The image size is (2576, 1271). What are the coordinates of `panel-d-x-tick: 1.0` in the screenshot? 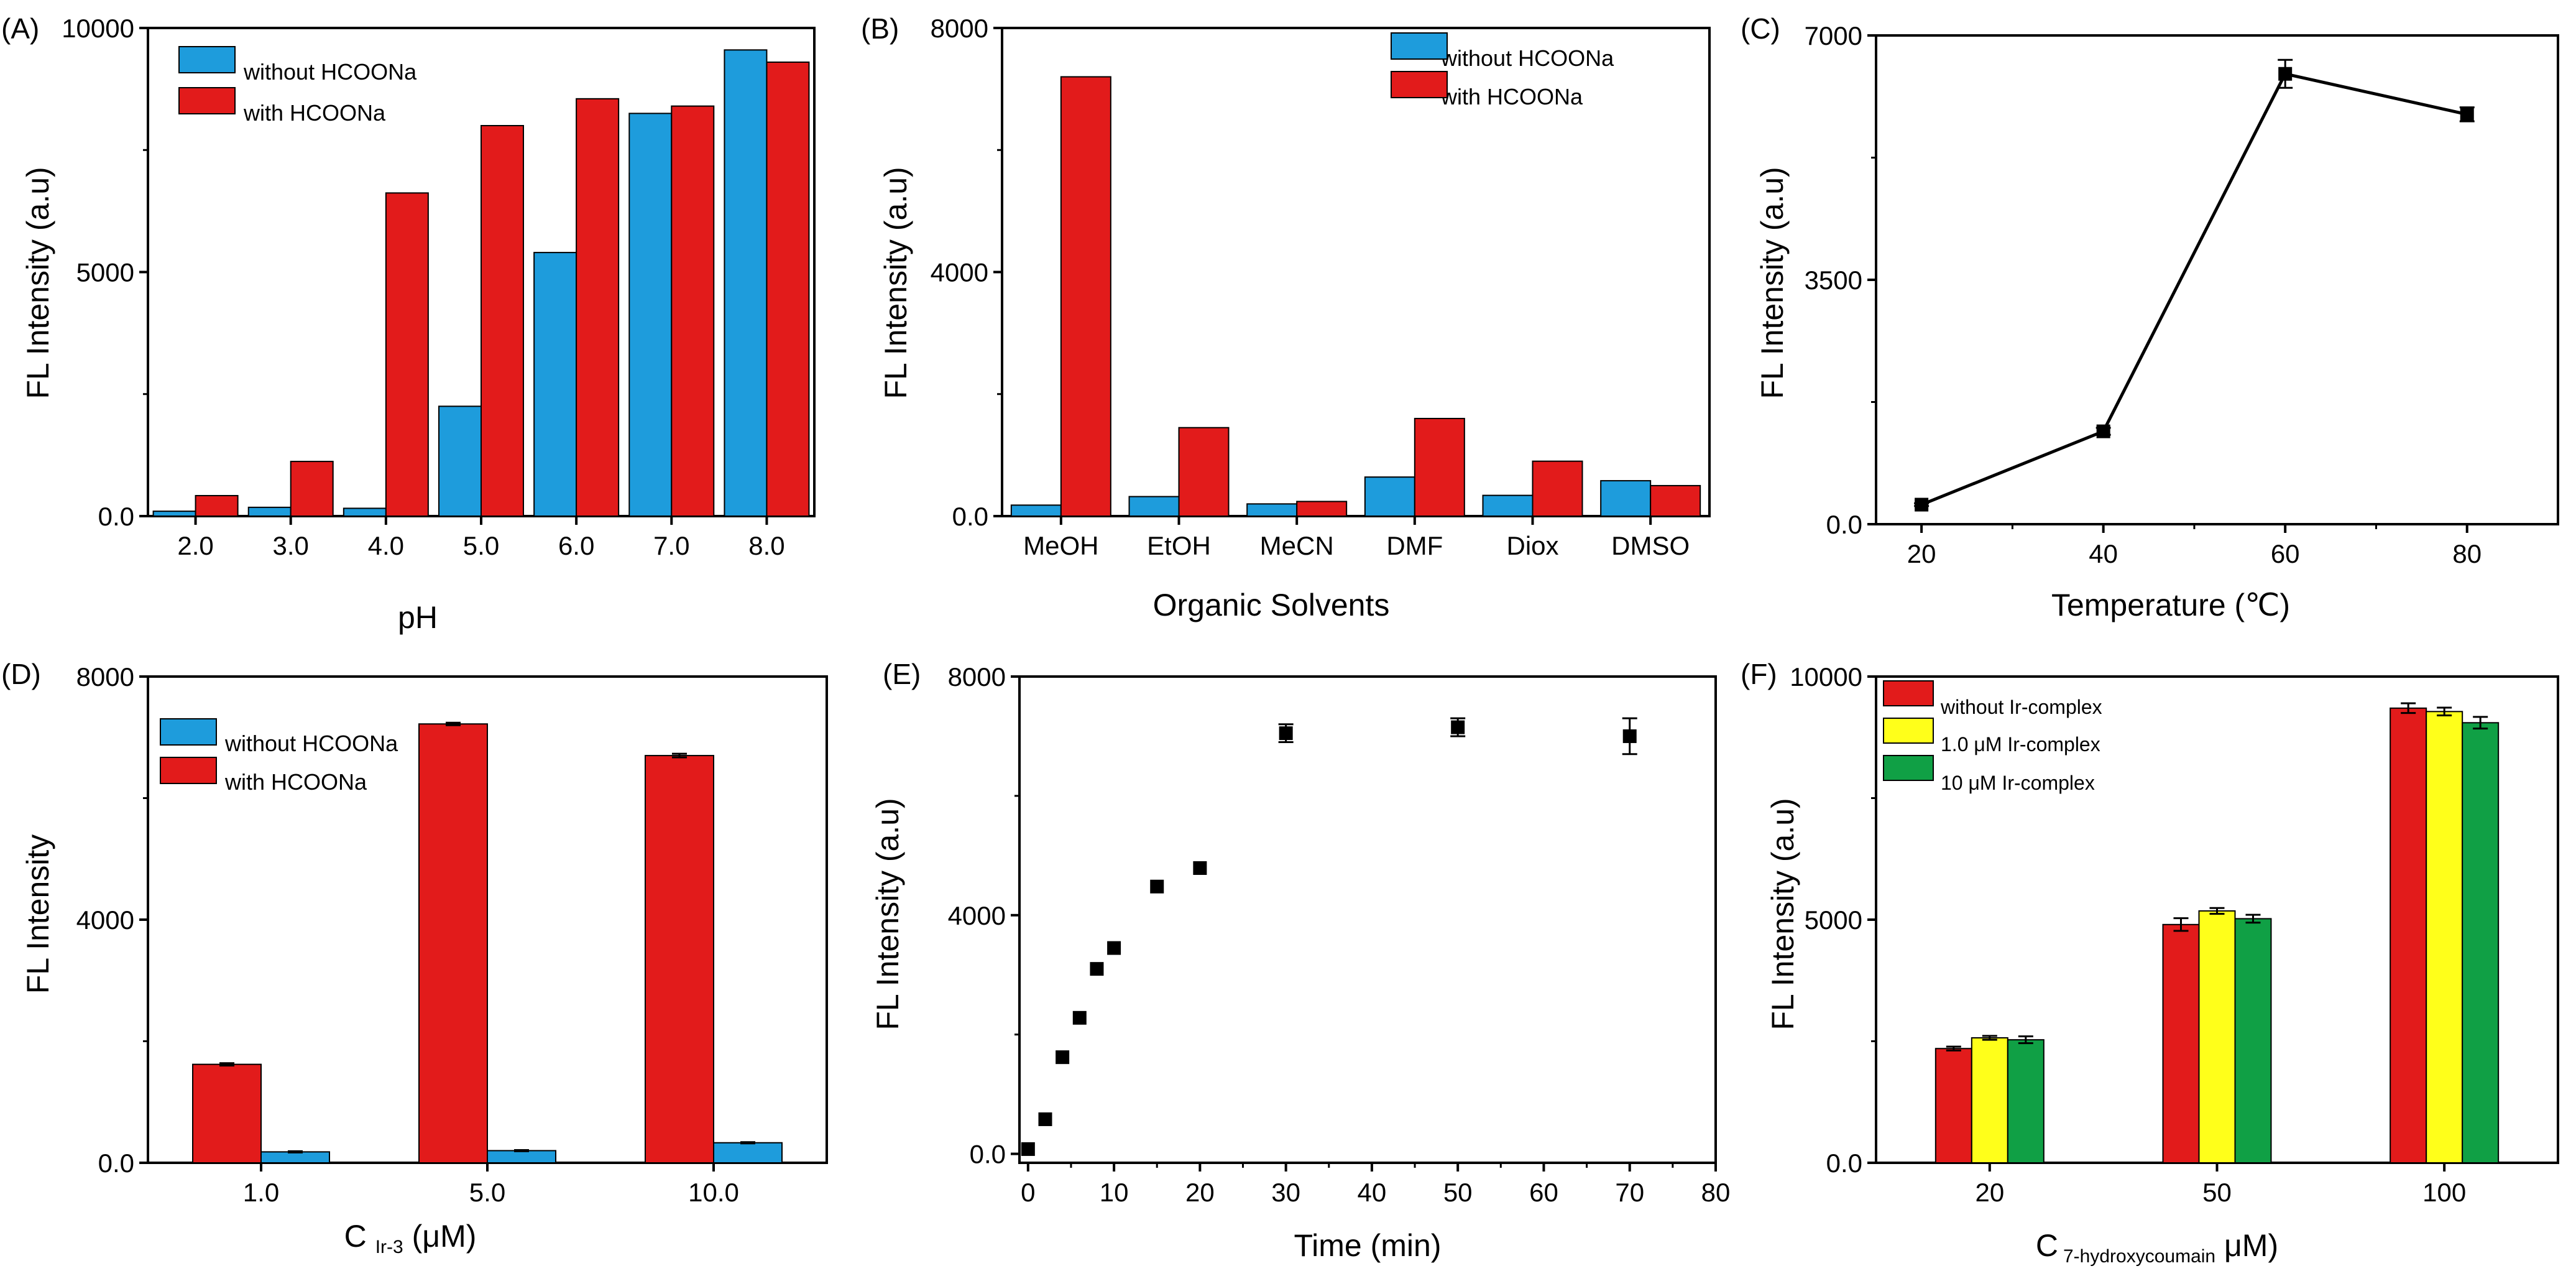 It's located at (261, 1192).